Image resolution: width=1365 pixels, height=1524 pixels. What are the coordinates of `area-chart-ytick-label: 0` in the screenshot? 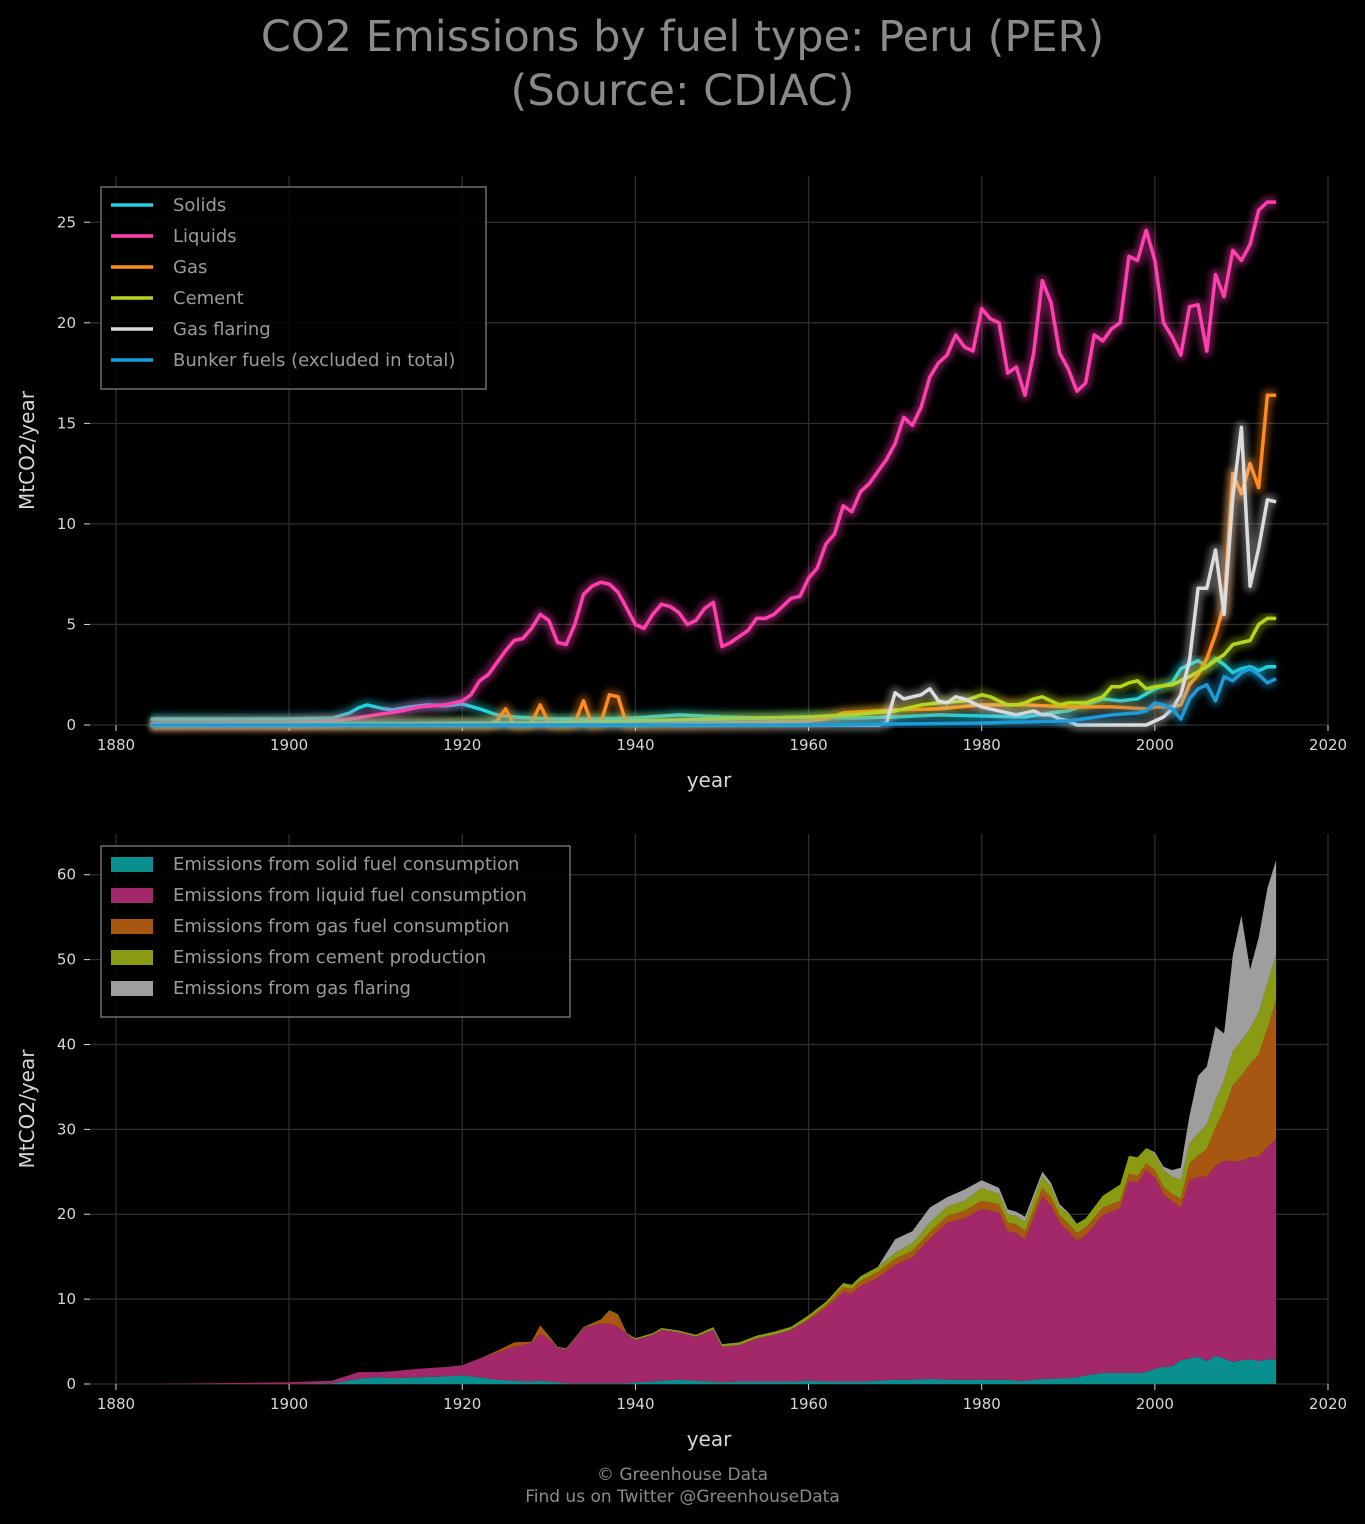 It's located at (71, 1384).